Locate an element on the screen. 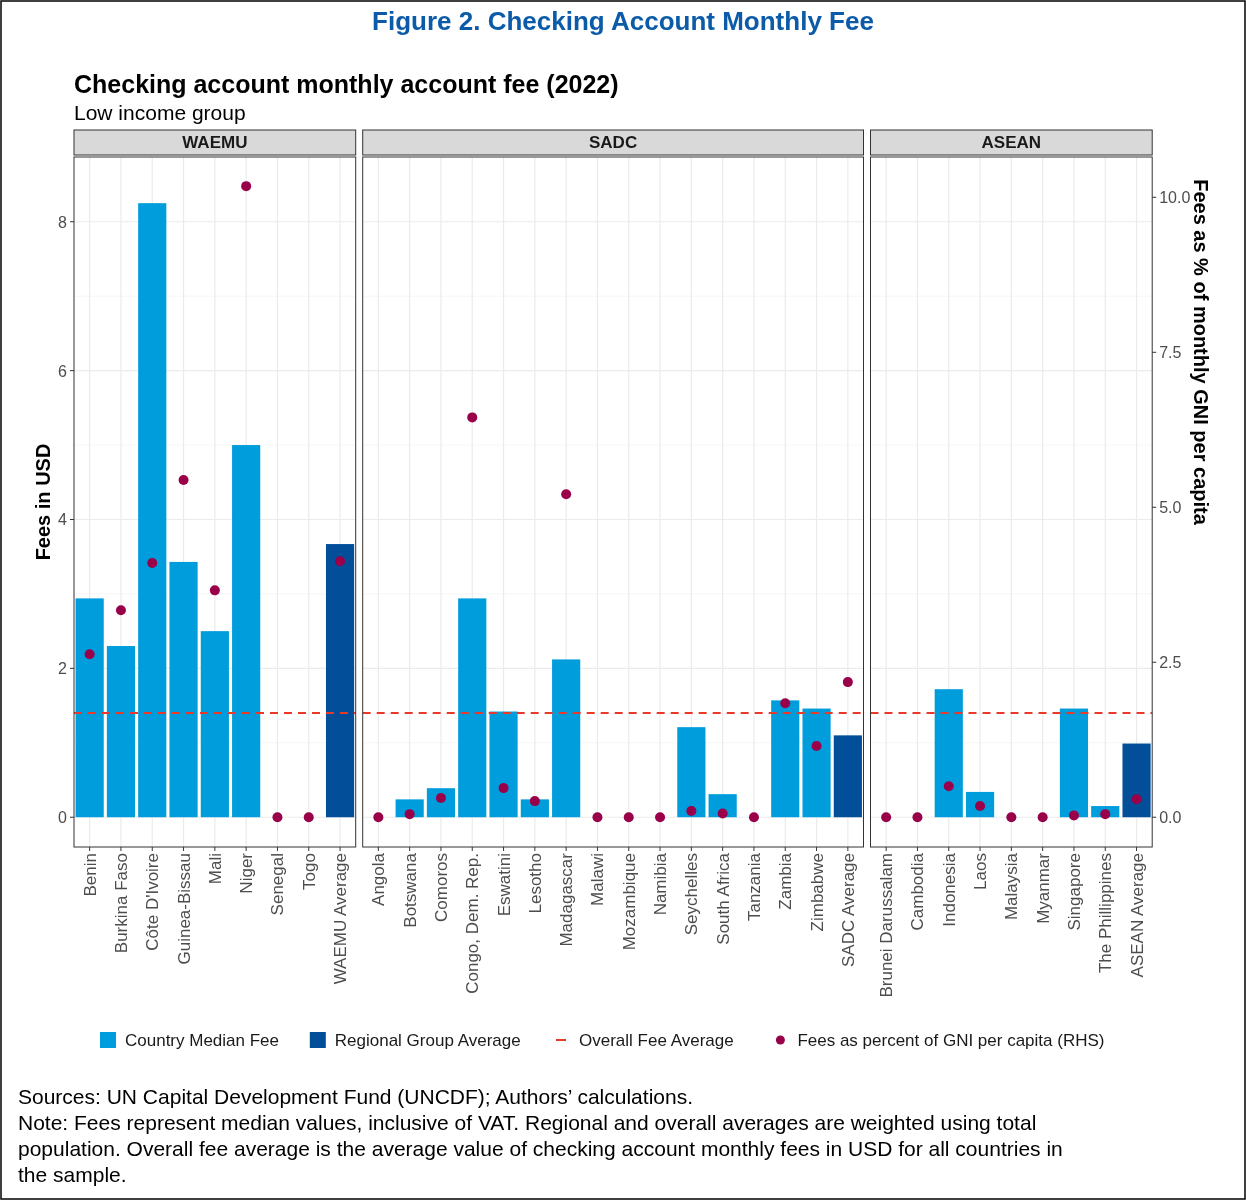  chart-title: WAEMU is located at coordinates (215, 142).